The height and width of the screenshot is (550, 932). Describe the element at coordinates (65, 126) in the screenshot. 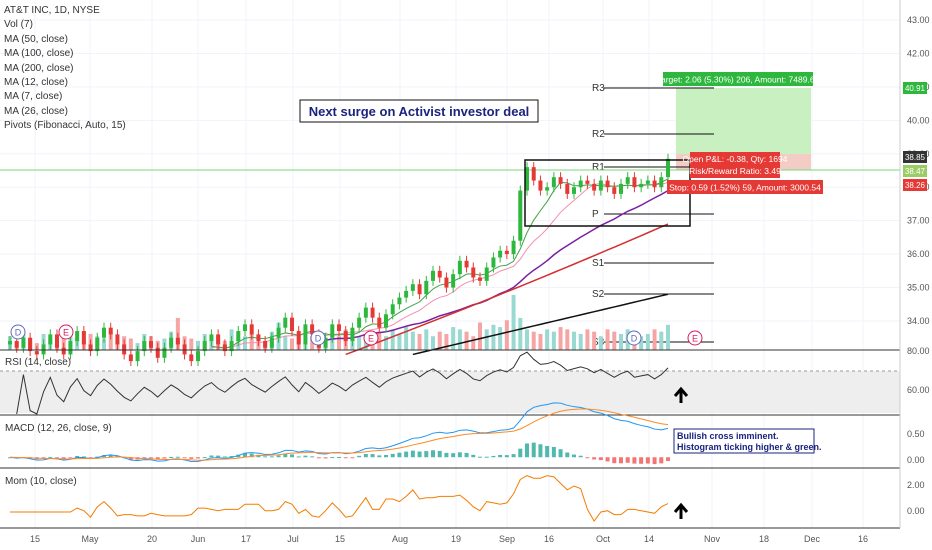

I see `legend-item: Pivots (Fibonacci, Auto, 15)` at that location.